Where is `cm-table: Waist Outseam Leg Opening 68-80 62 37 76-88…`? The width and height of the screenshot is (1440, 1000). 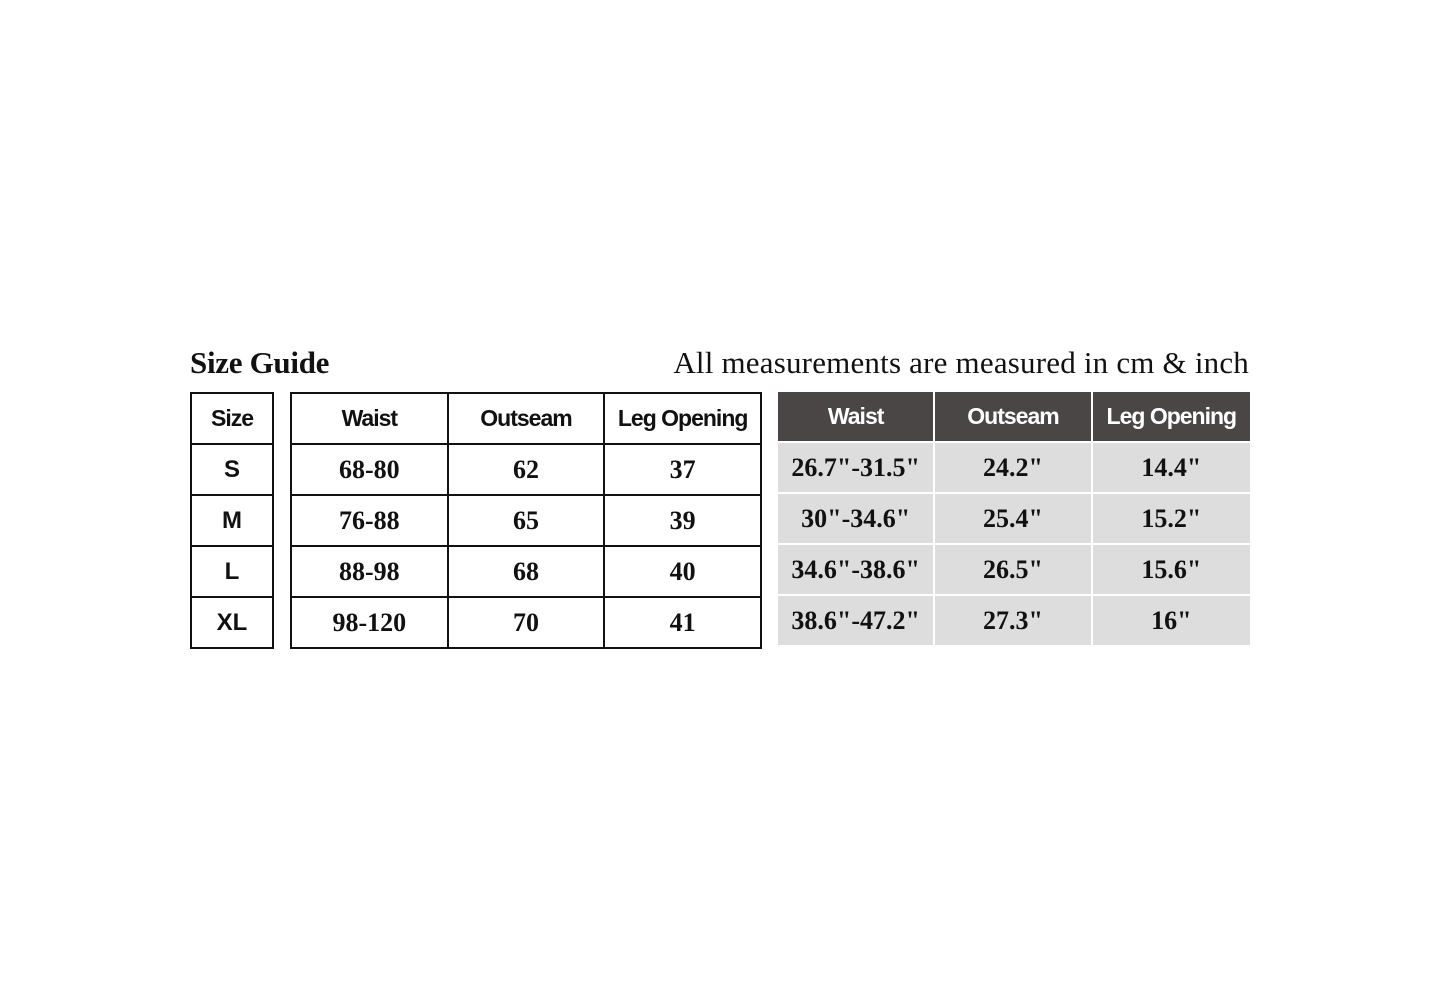 cm-table: Waist Outseam Leg Opening 68-80 62 37 76-88… is located at coordinates (526, 520).